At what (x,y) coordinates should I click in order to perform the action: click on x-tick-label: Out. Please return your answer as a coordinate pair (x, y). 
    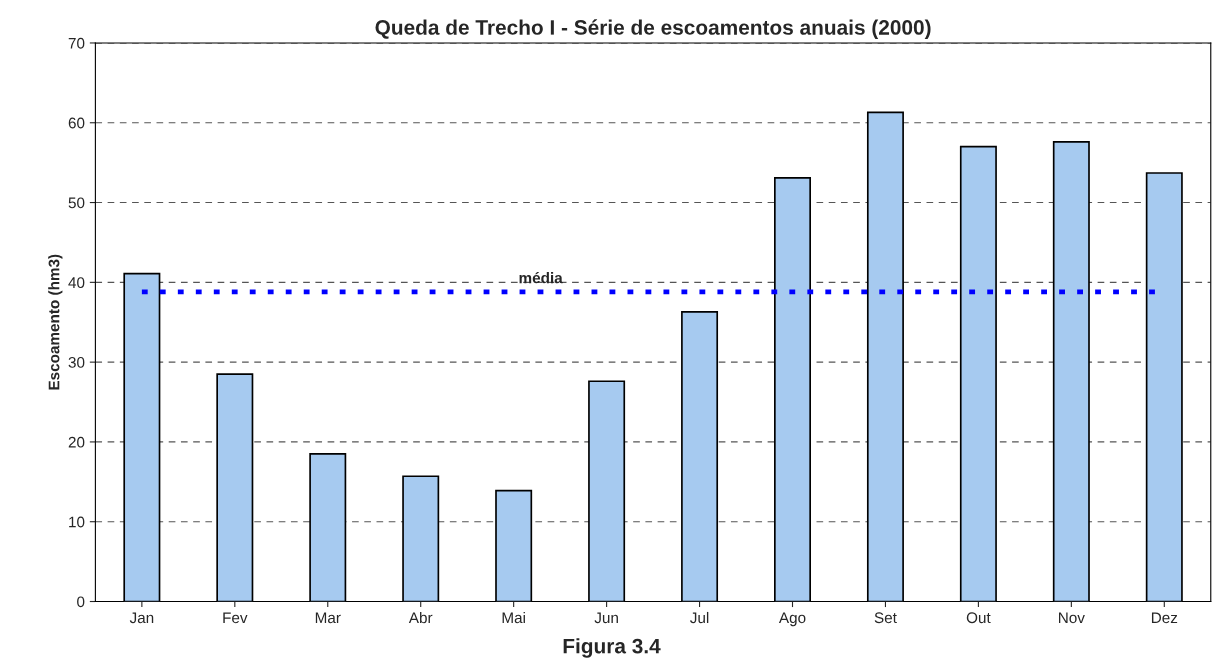
    Looking at the image, I should click on (978, 618).